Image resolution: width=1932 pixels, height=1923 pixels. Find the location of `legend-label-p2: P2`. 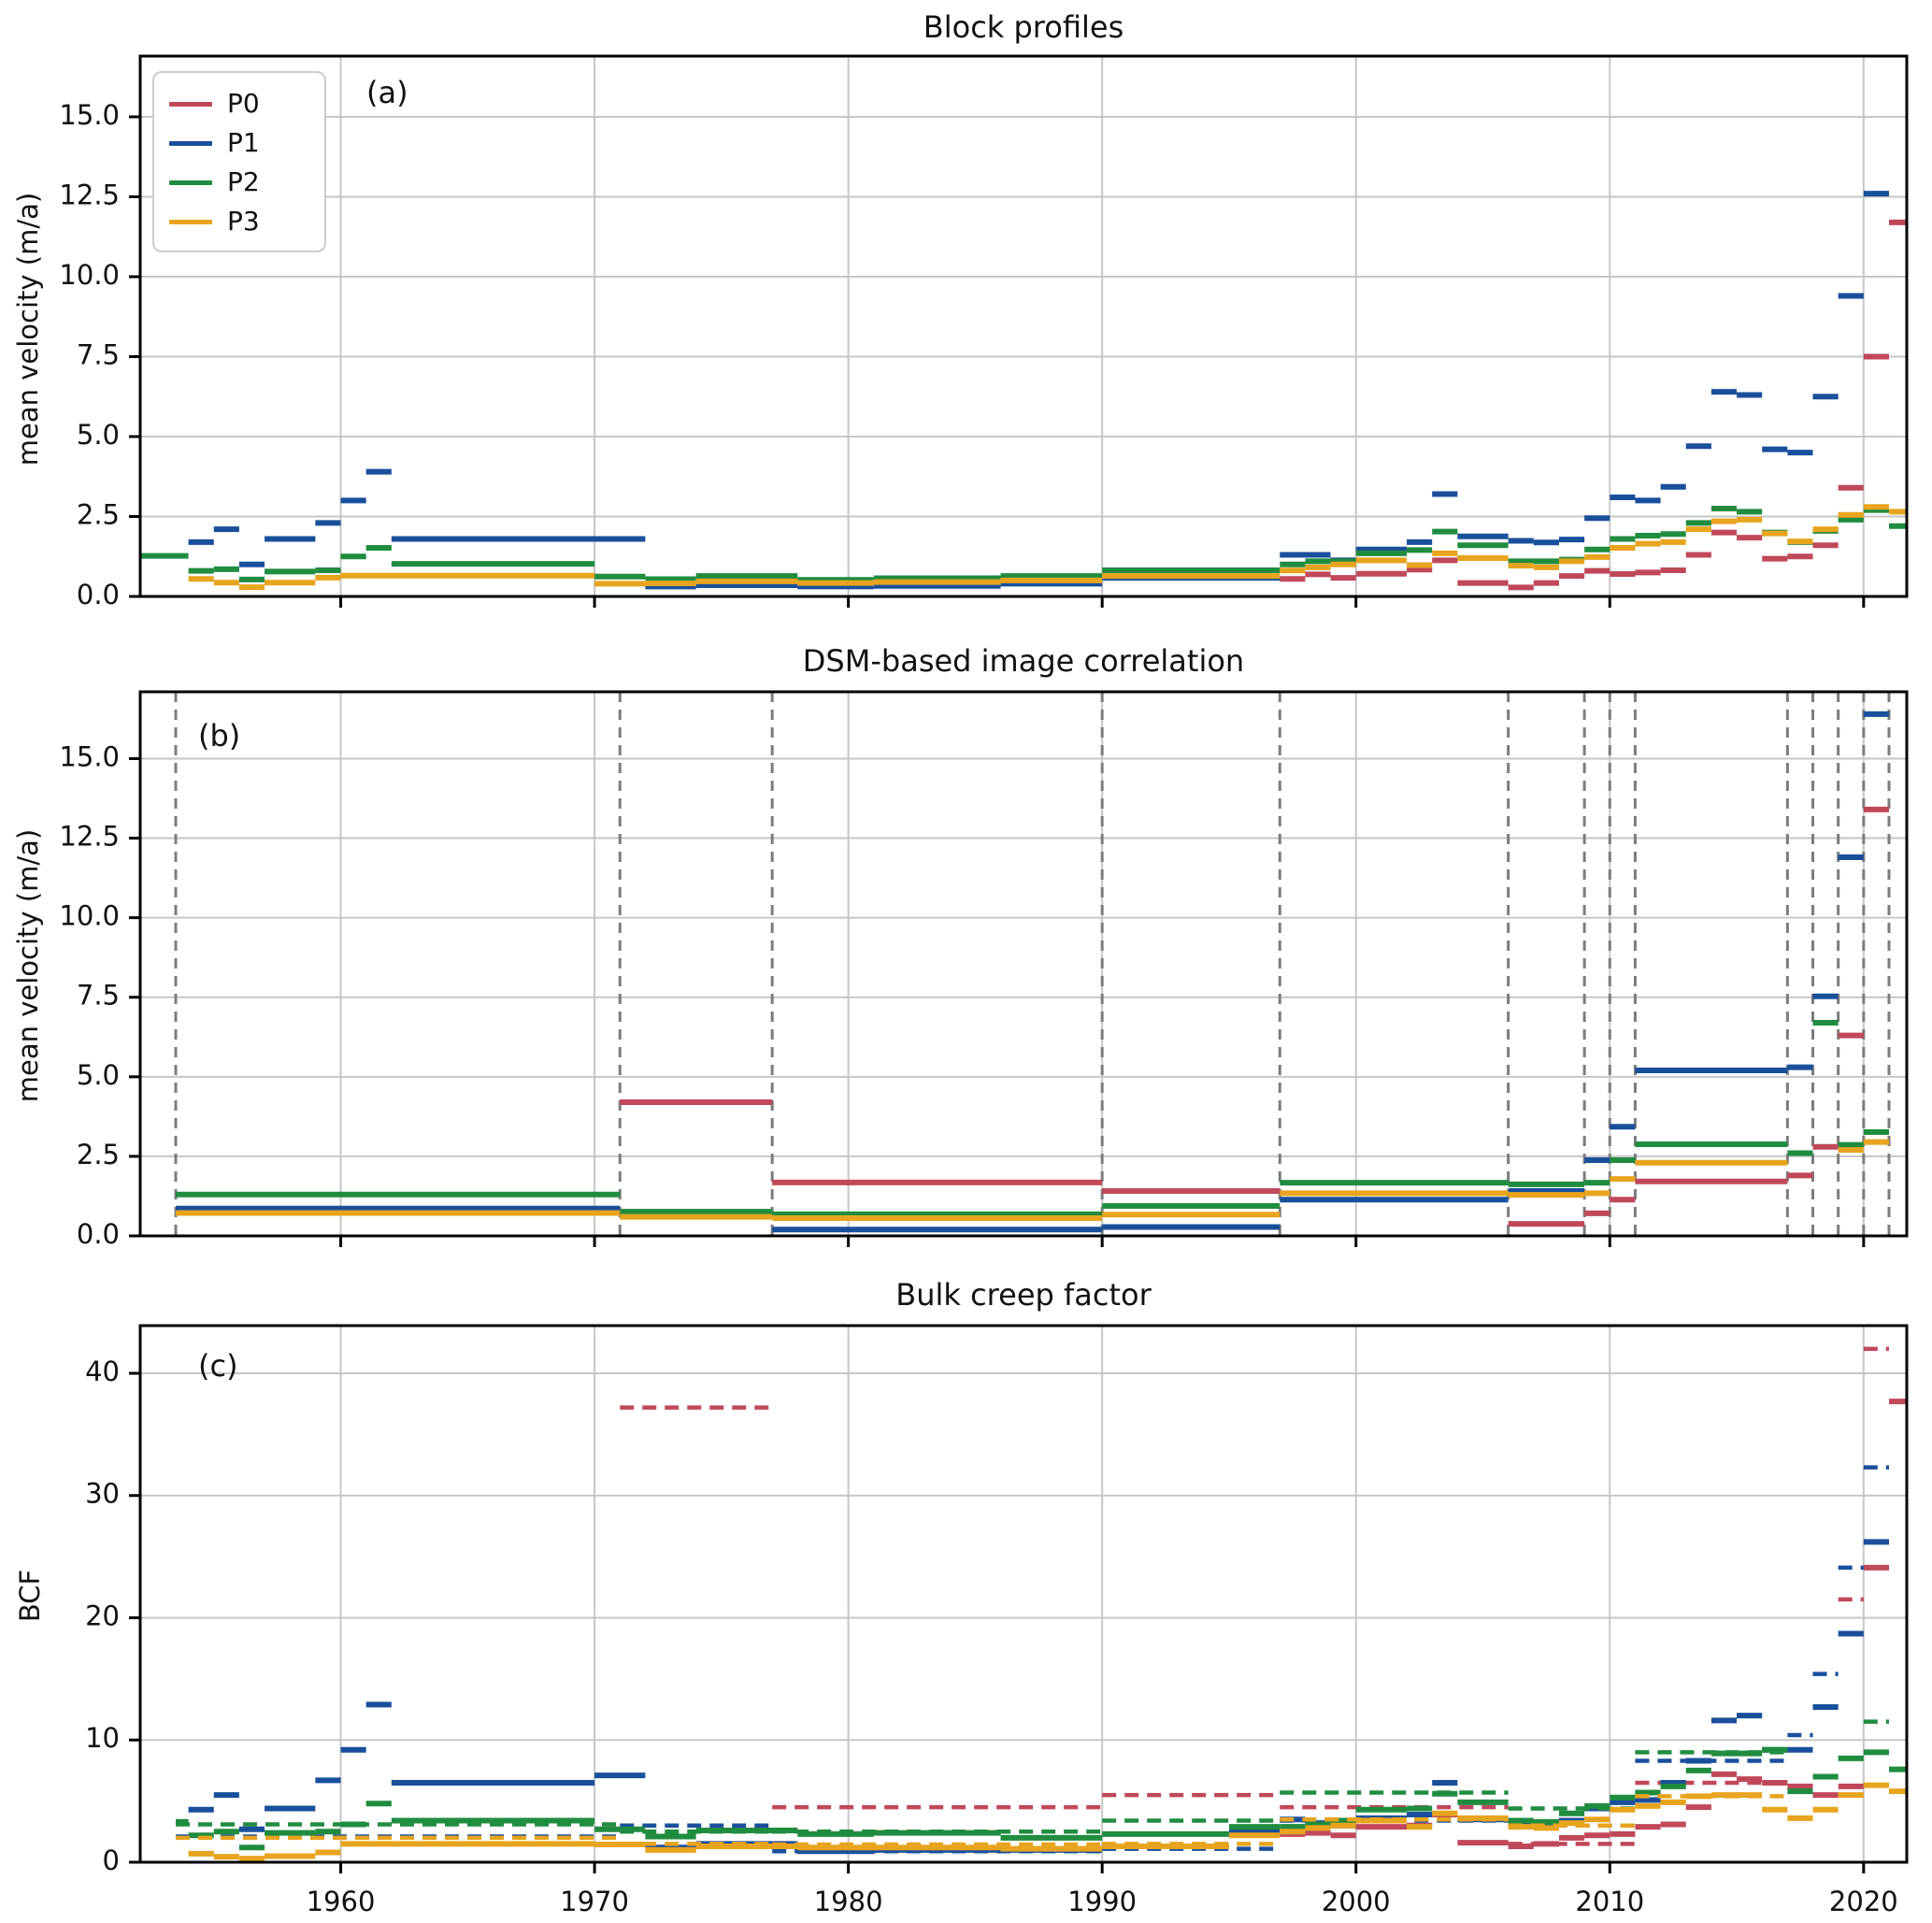

legend-label-p2: P2 is located at coordinates (243, 181).